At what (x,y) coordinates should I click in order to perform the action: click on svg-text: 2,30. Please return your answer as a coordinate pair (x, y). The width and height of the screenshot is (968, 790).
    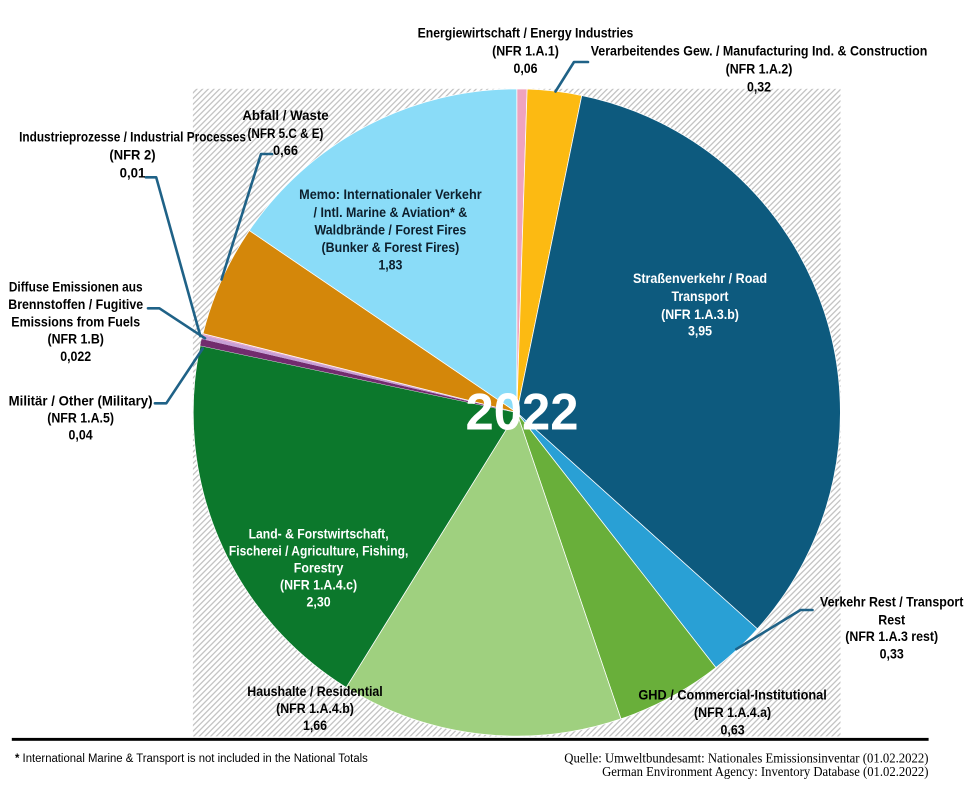
    Looking at the image, I should click on (319, 601).